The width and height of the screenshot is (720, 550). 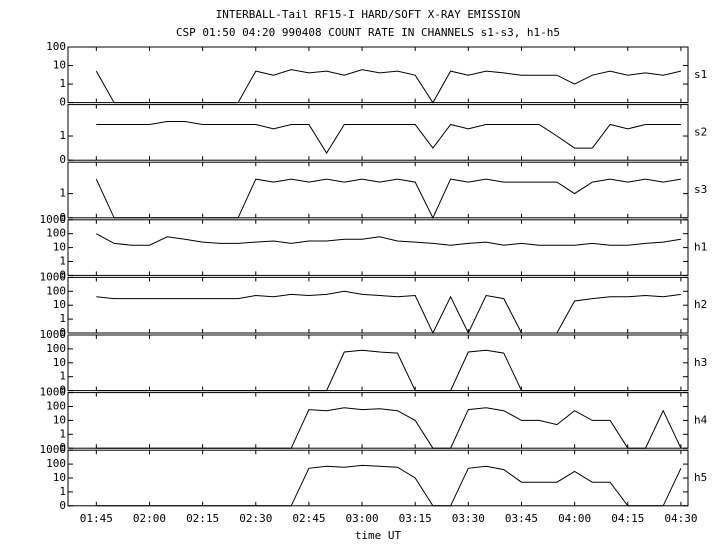 I want to click on x-tick-label: 04:30, so click(x=680, y=518).